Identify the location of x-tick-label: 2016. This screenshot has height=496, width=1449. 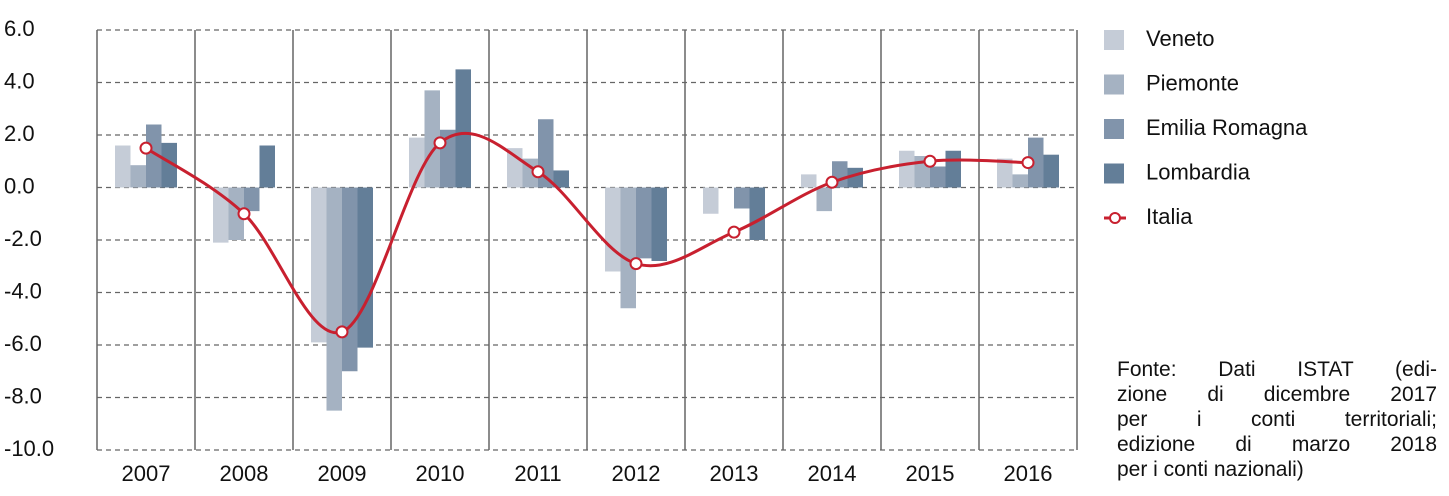
(1028, 473).